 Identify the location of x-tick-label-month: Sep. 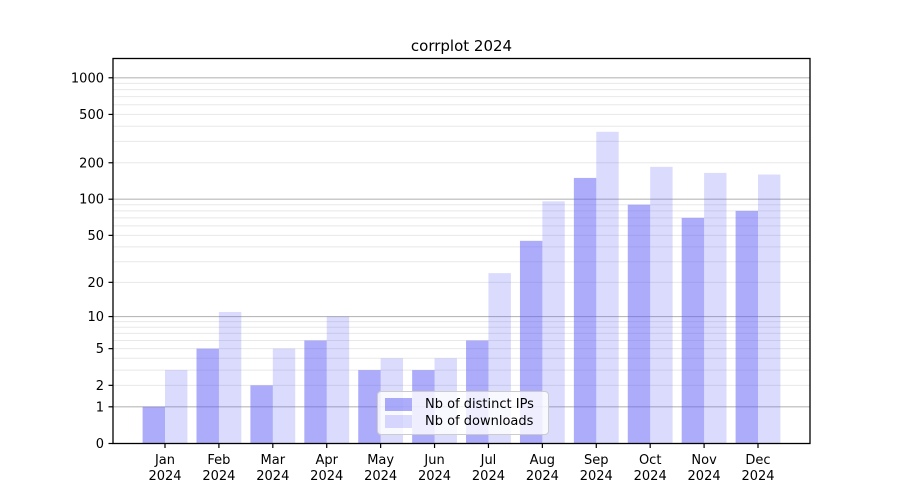
(596, 460).